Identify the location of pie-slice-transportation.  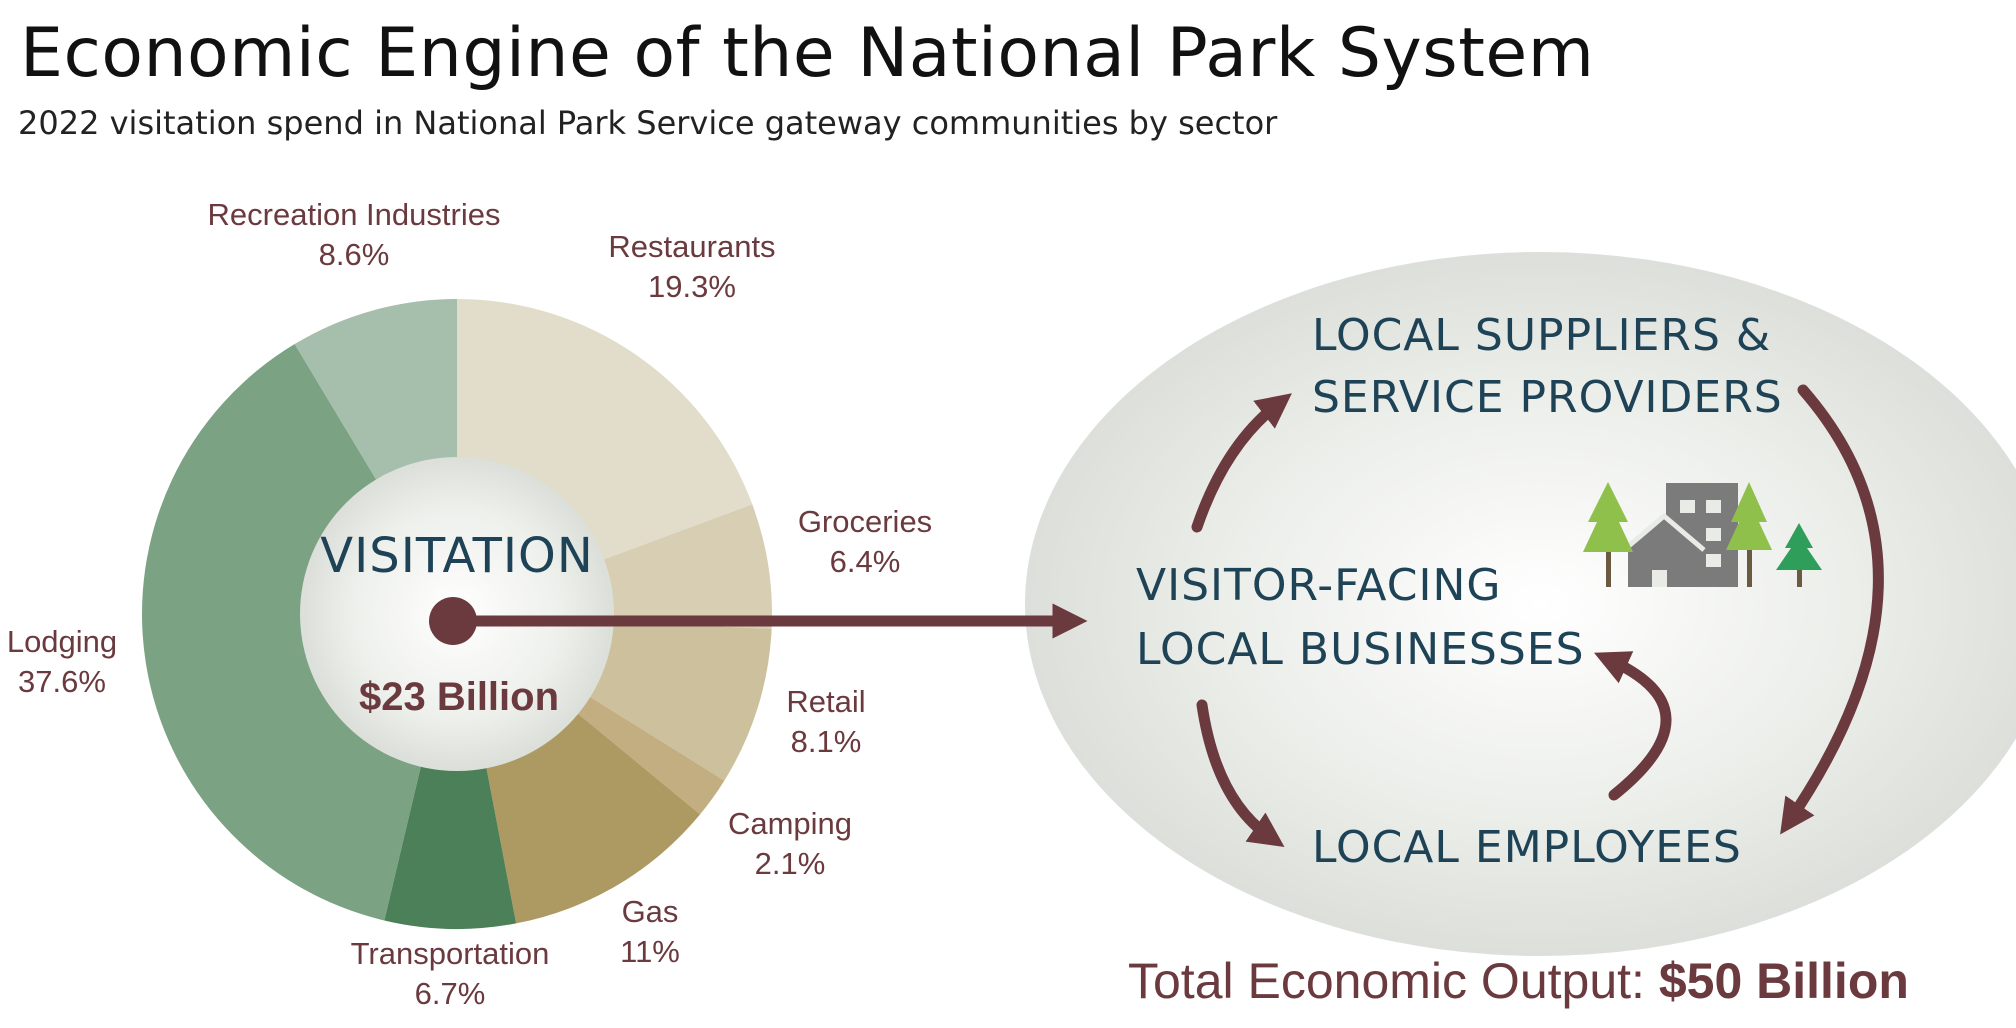
(450, 772).